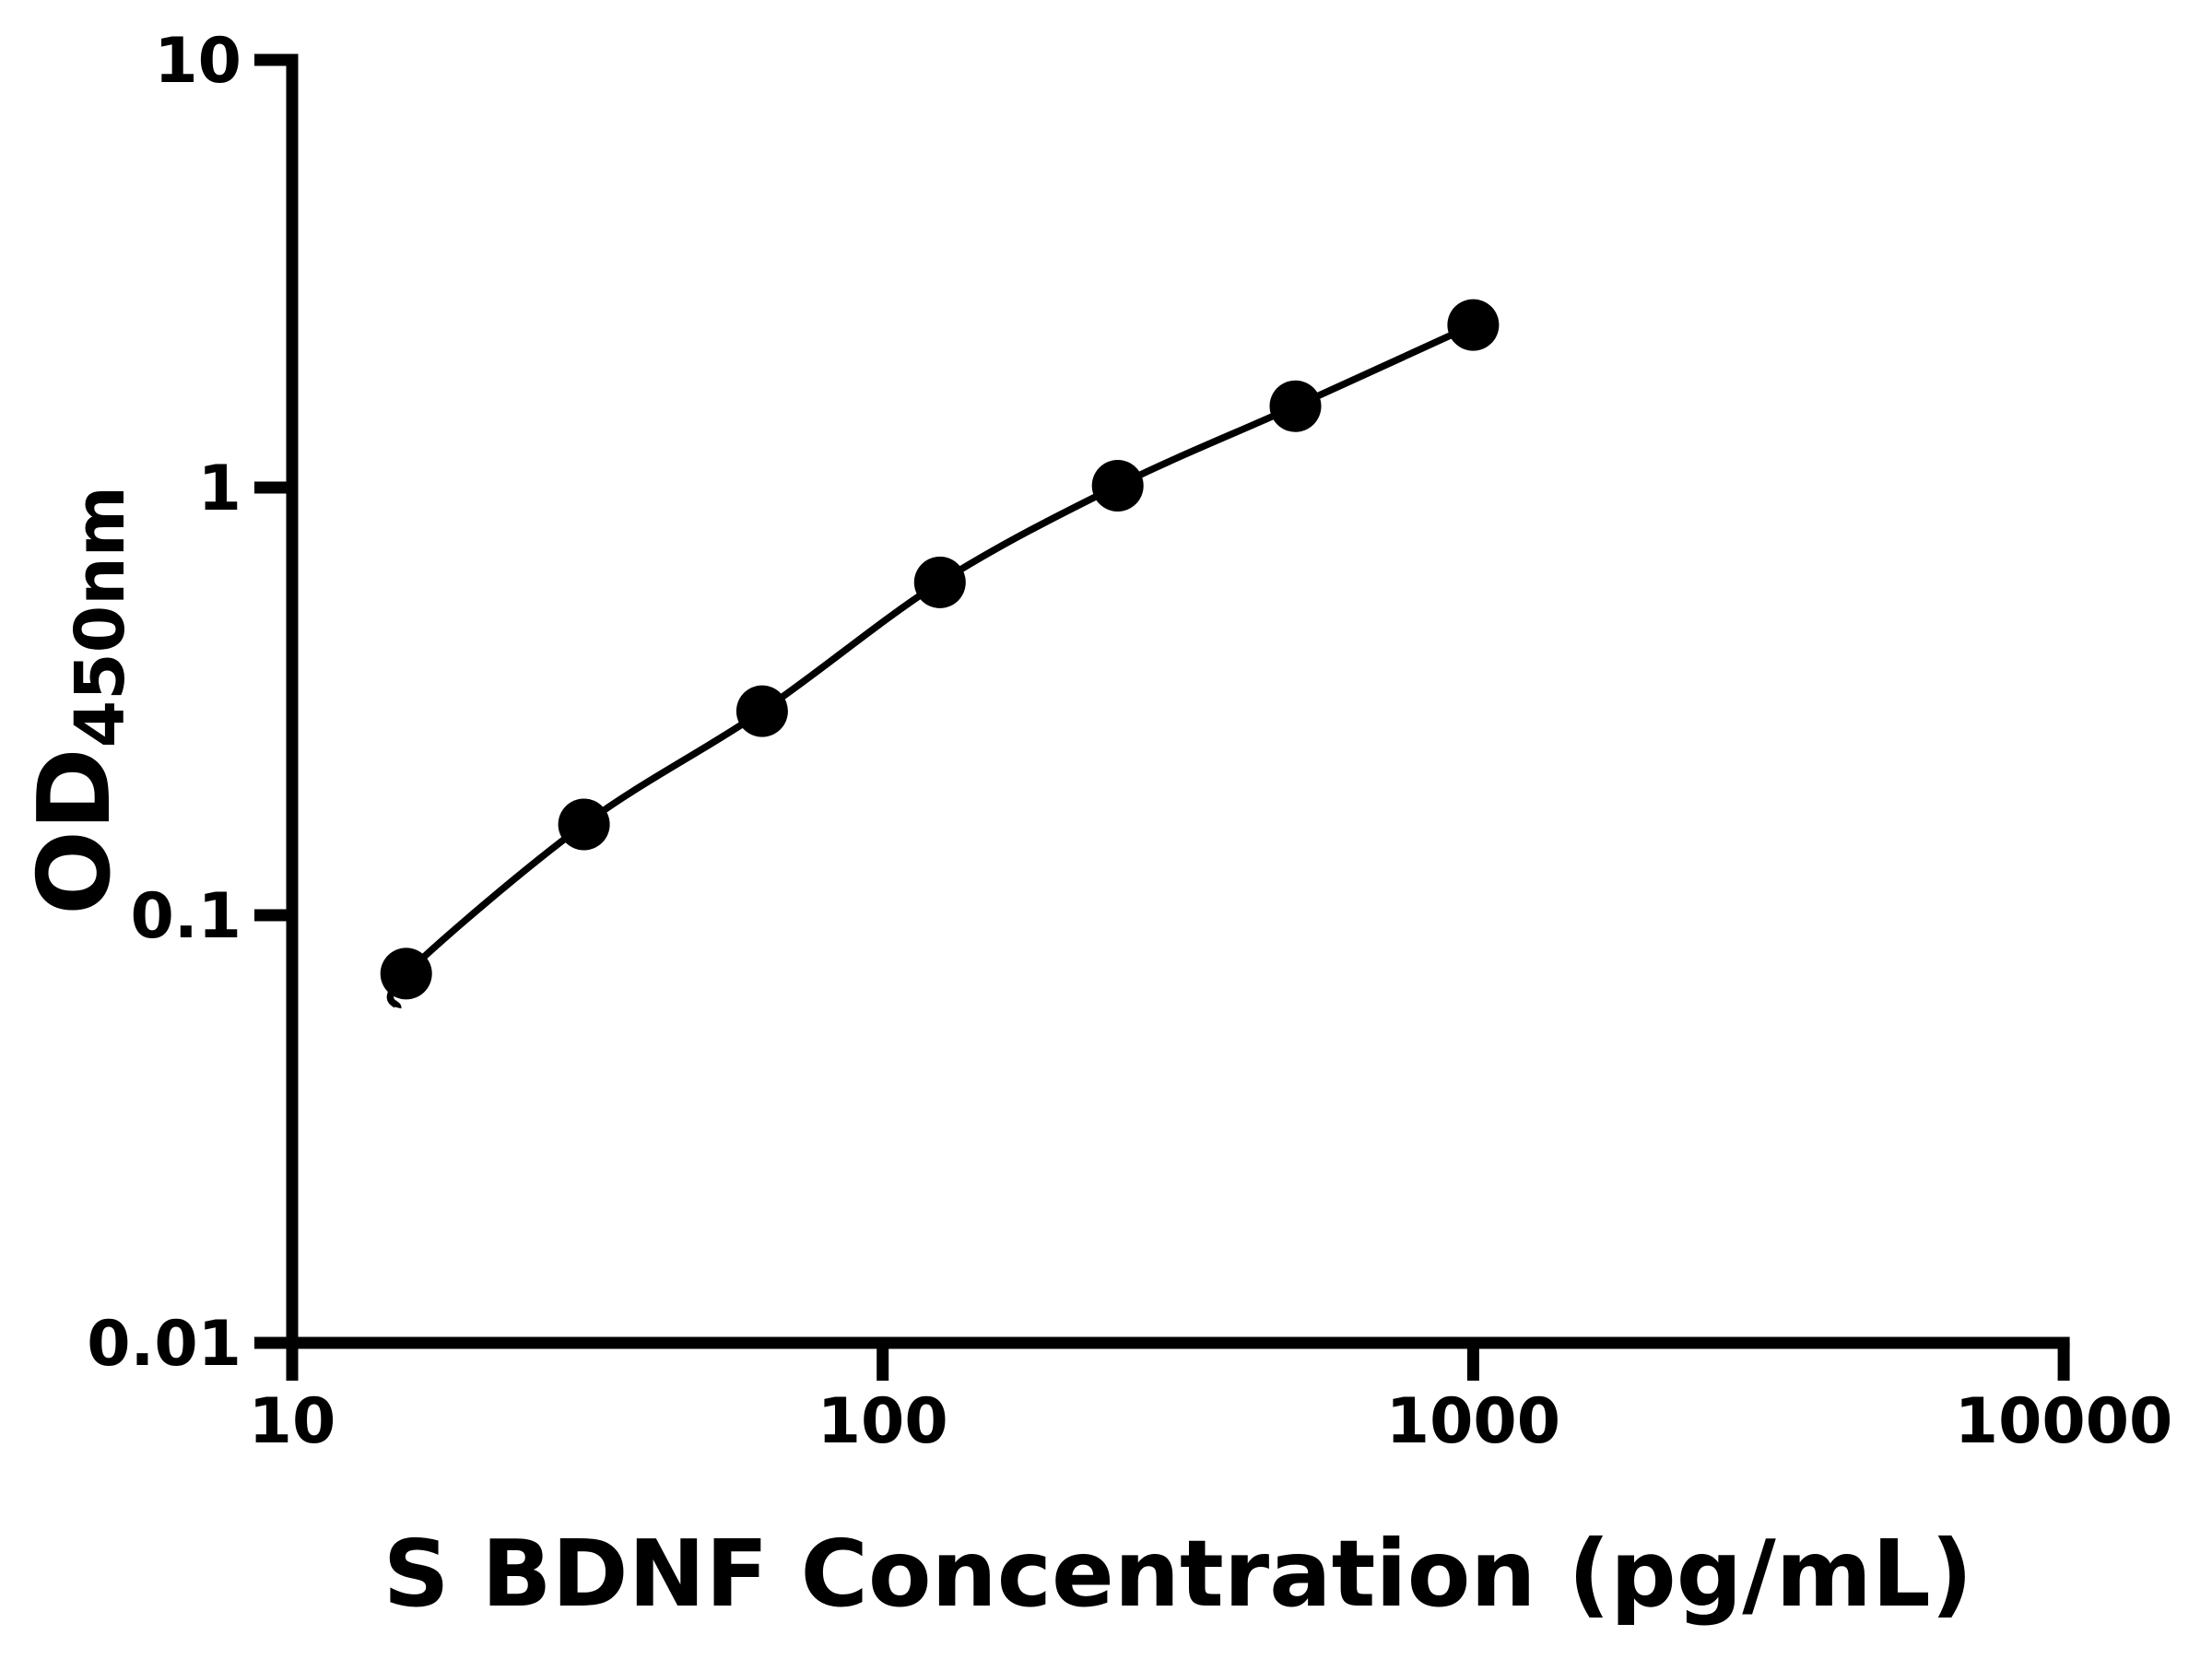 The height and width of the screenshot is (1659, 2212). Describe the element at coordinates (1178, 1574) in the screenshot. I see `x-axis-title: S BDNF Concentration (pg/mL)` at that location.